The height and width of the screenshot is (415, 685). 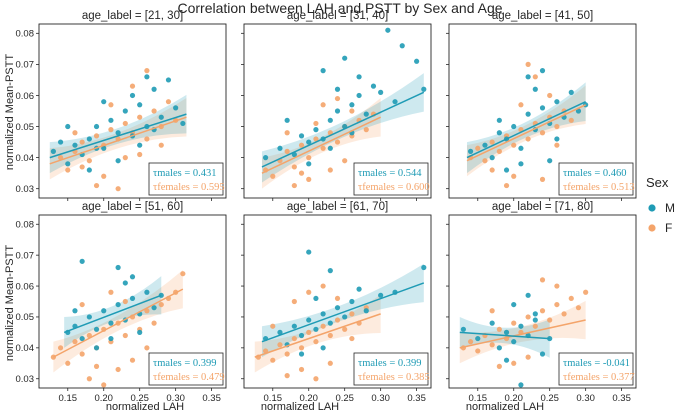 What do you see at coordinates (390, 173) in the screenshot?
I see `tau-males: τmales = 0.544` at bounding box center [390, 173].